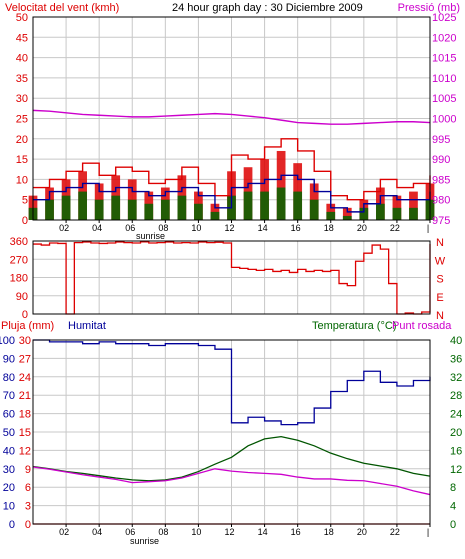 This screenshot has height=559, width=465. What do you see at coordinates (456, 433) in the screenshot?
I see `temperature-tick-label: 20` at bounding box center [456, 433].